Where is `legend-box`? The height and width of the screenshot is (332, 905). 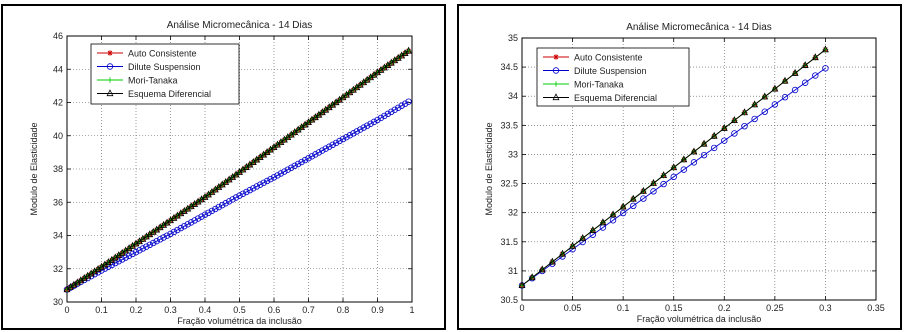 legend-box is located at coordinates (613, 77).